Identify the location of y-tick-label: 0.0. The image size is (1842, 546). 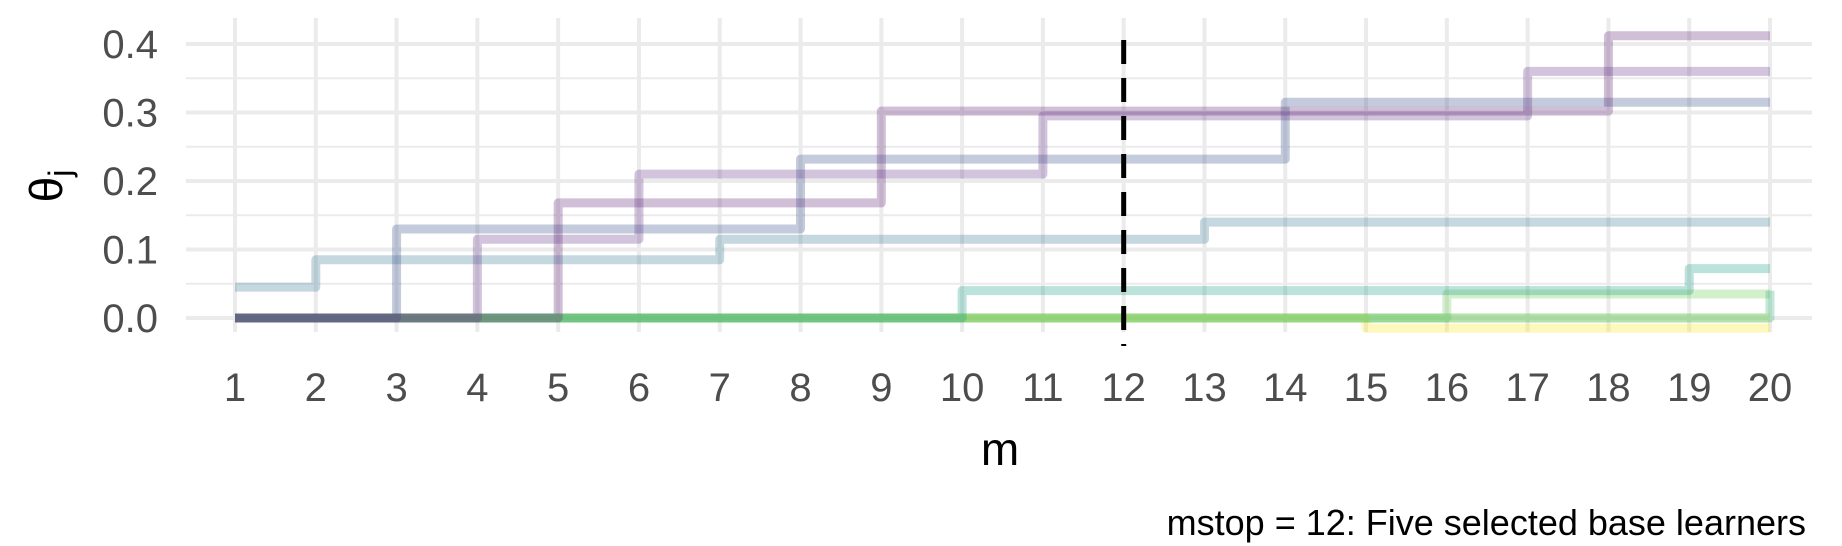
(130, 319).